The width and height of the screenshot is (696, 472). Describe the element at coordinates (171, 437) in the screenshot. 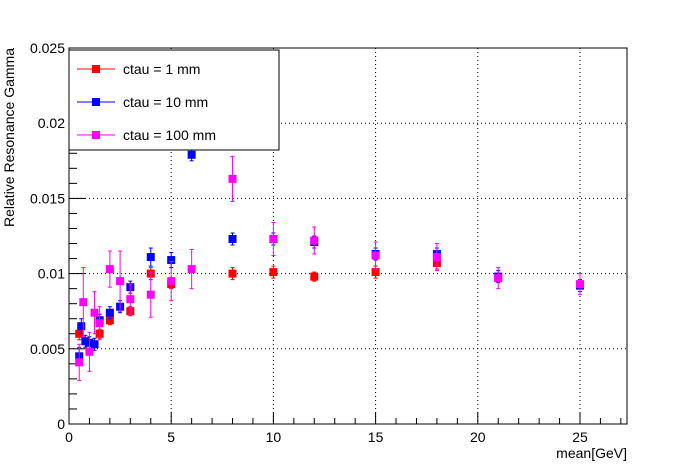

I see `x-tick-label: 5` at that location.